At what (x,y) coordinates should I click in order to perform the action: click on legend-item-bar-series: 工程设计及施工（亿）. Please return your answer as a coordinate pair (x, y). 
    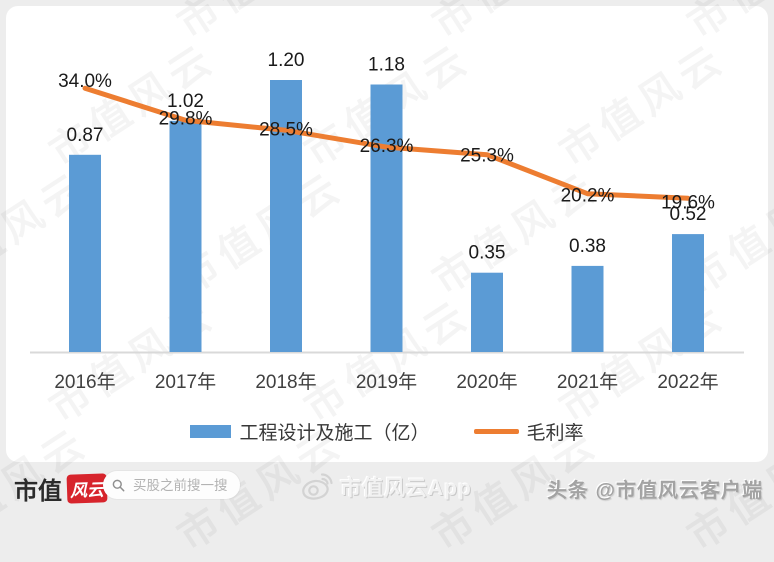
    Looking at the image, I should click on (310, 431).